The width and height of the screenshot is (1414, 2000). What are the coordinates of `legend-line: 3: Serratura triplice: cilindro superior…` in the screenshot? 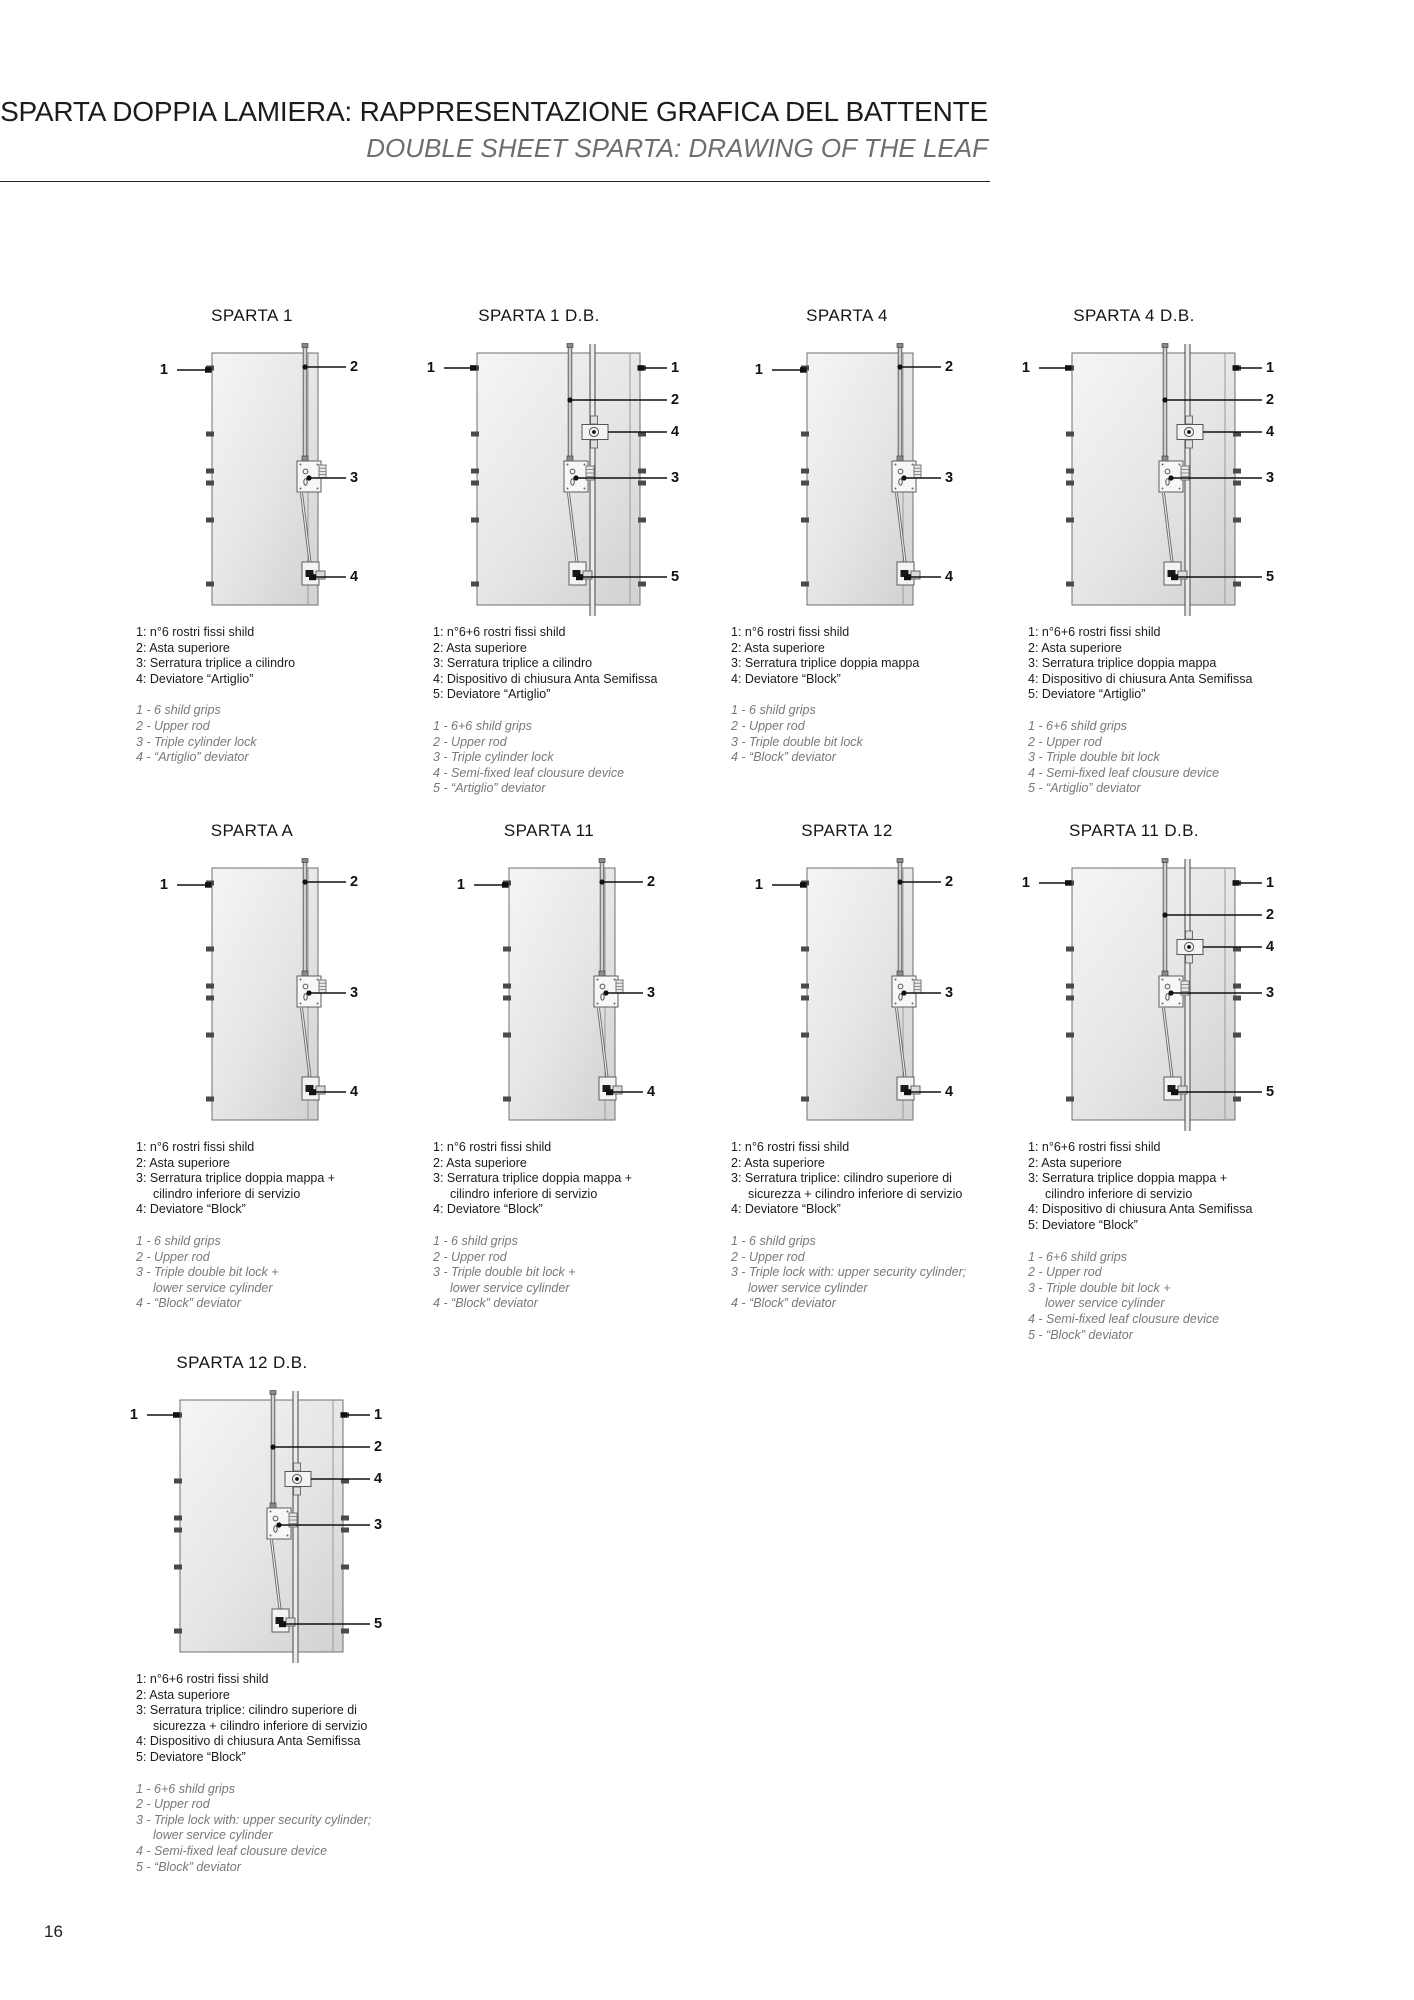 It's located at (841, 1178).